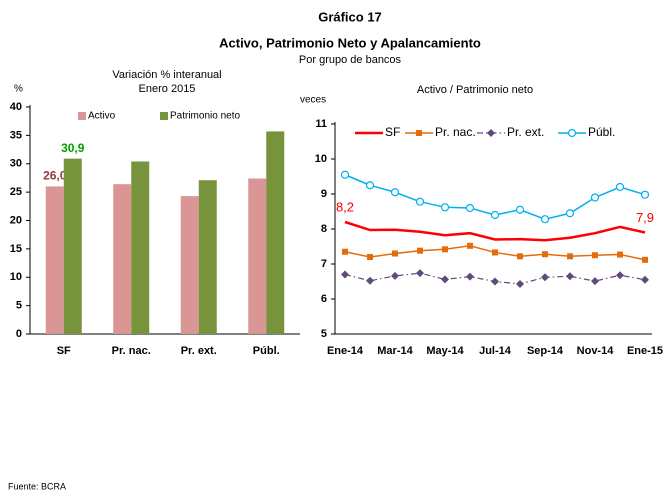 This screenshot has width=666, height=499. I want to click on x-tick-label: SF, so click(64, 351).